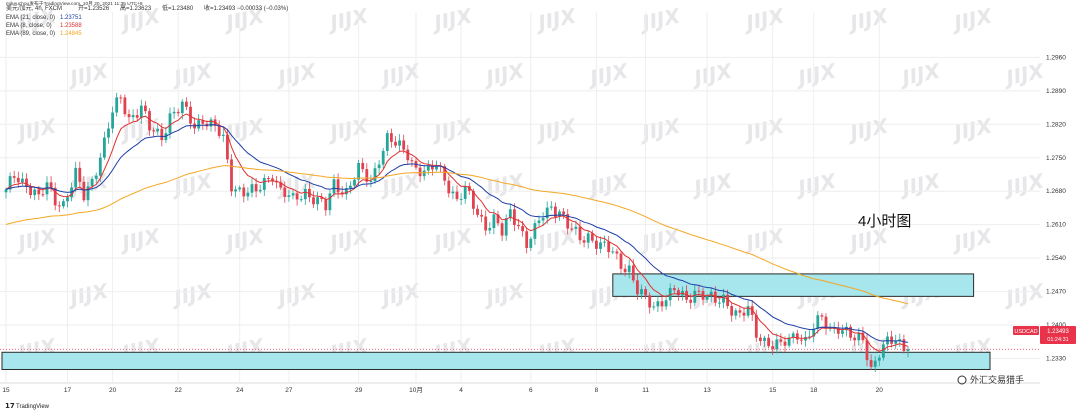 The image size is (1080, 414). What do you see at coordinates (1056, 325) in the screenshot?
I see `y-tick-label: 1.2400` at bounding box center [1056, 325].